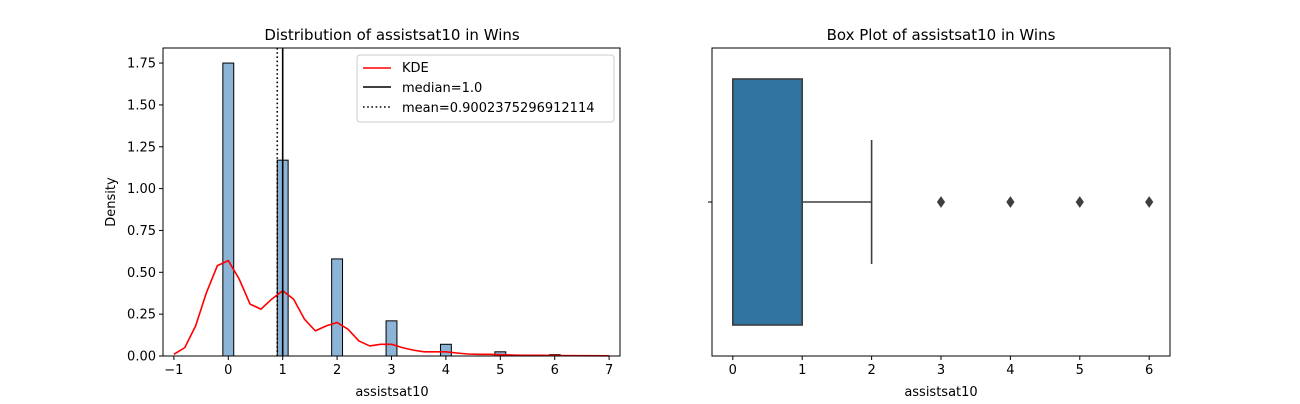 The image size is (1300, 404). I want to click on y-tick-label: 0.00, so click(141, 357).